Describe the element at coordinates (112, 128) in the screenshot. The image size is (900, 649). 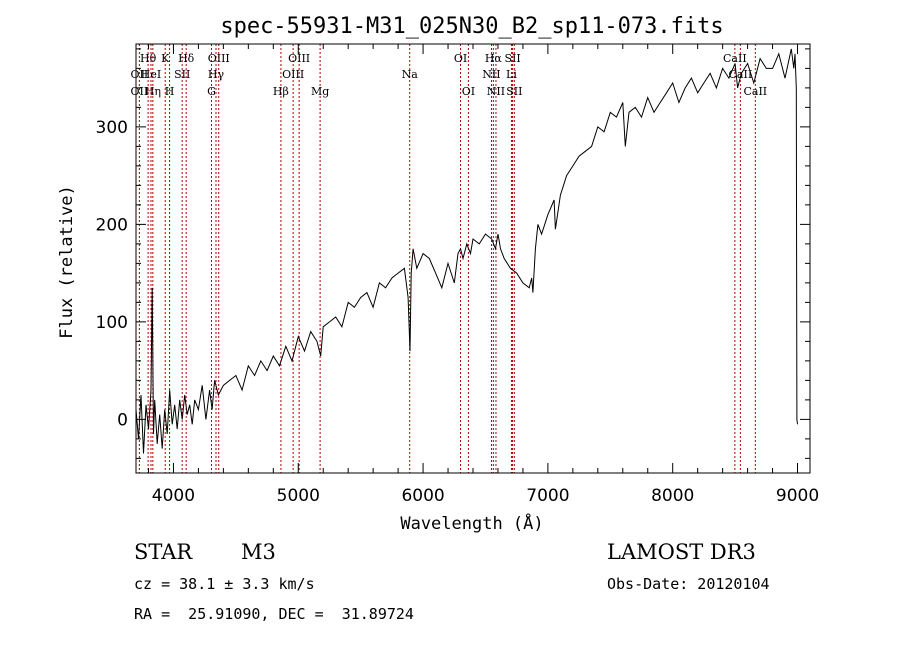
I see `y-tick-label: 300` at that location.